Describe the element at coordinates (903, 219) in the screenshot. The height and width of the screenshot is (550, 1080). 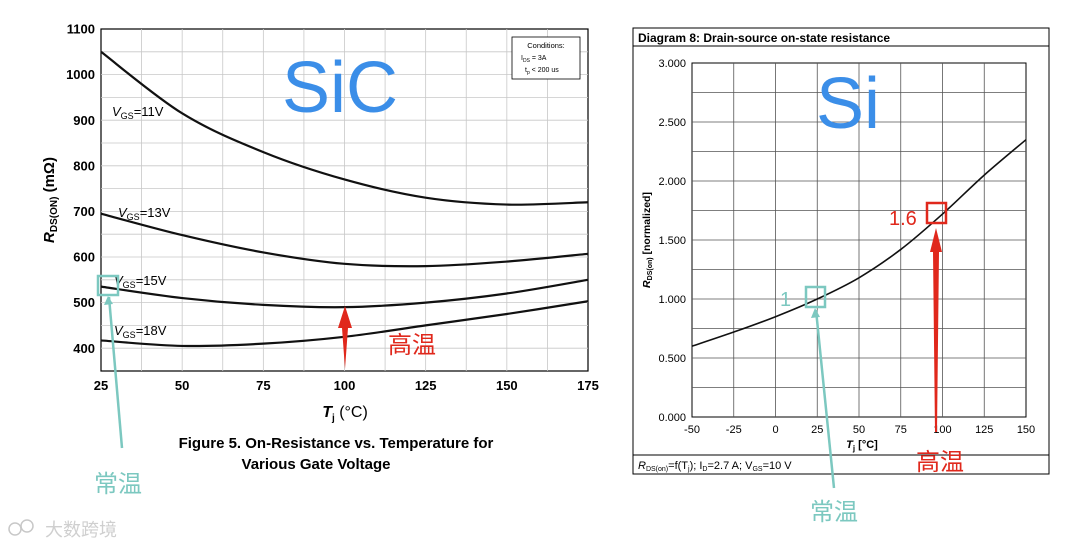
I see `si-high-temp-value-label: 1.6` at that location.